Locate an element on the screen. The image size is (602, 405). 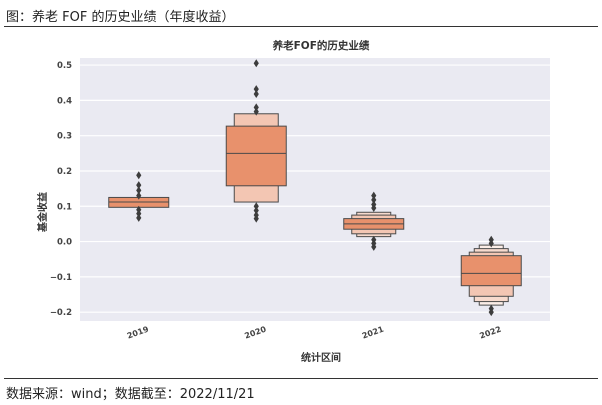
x-axis-label: 统计区间 is located at coordinates (321, 357).